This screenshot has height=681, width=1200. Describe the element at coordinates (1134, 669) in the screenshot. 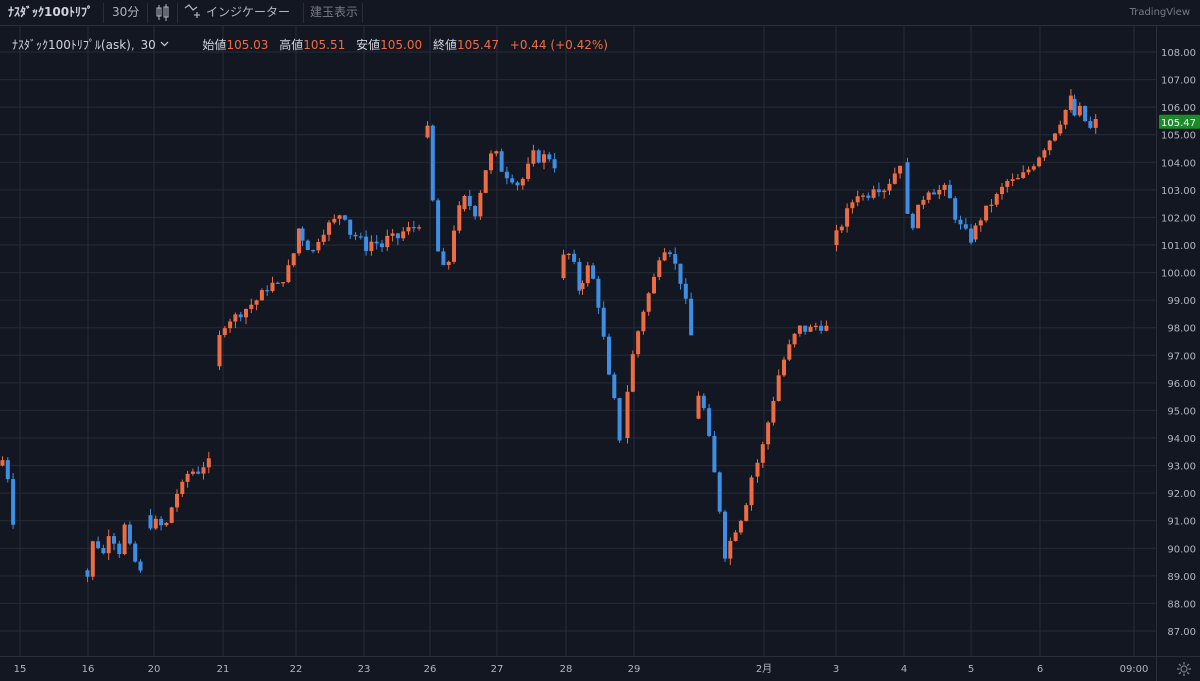

I see `time-tick-label: 09:00` at that location.